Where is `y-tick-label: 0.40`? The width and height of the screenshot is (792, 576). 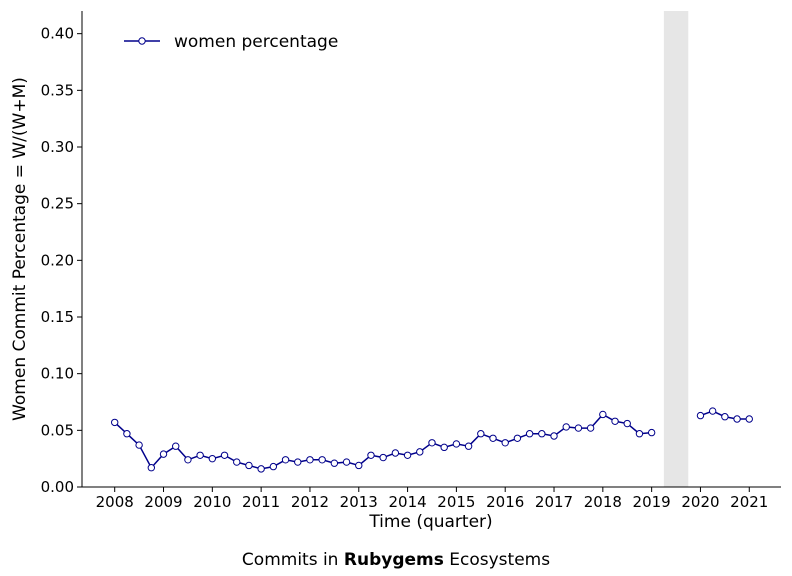
y-tick-label: 0.40 is located at coordinates (57, 34).